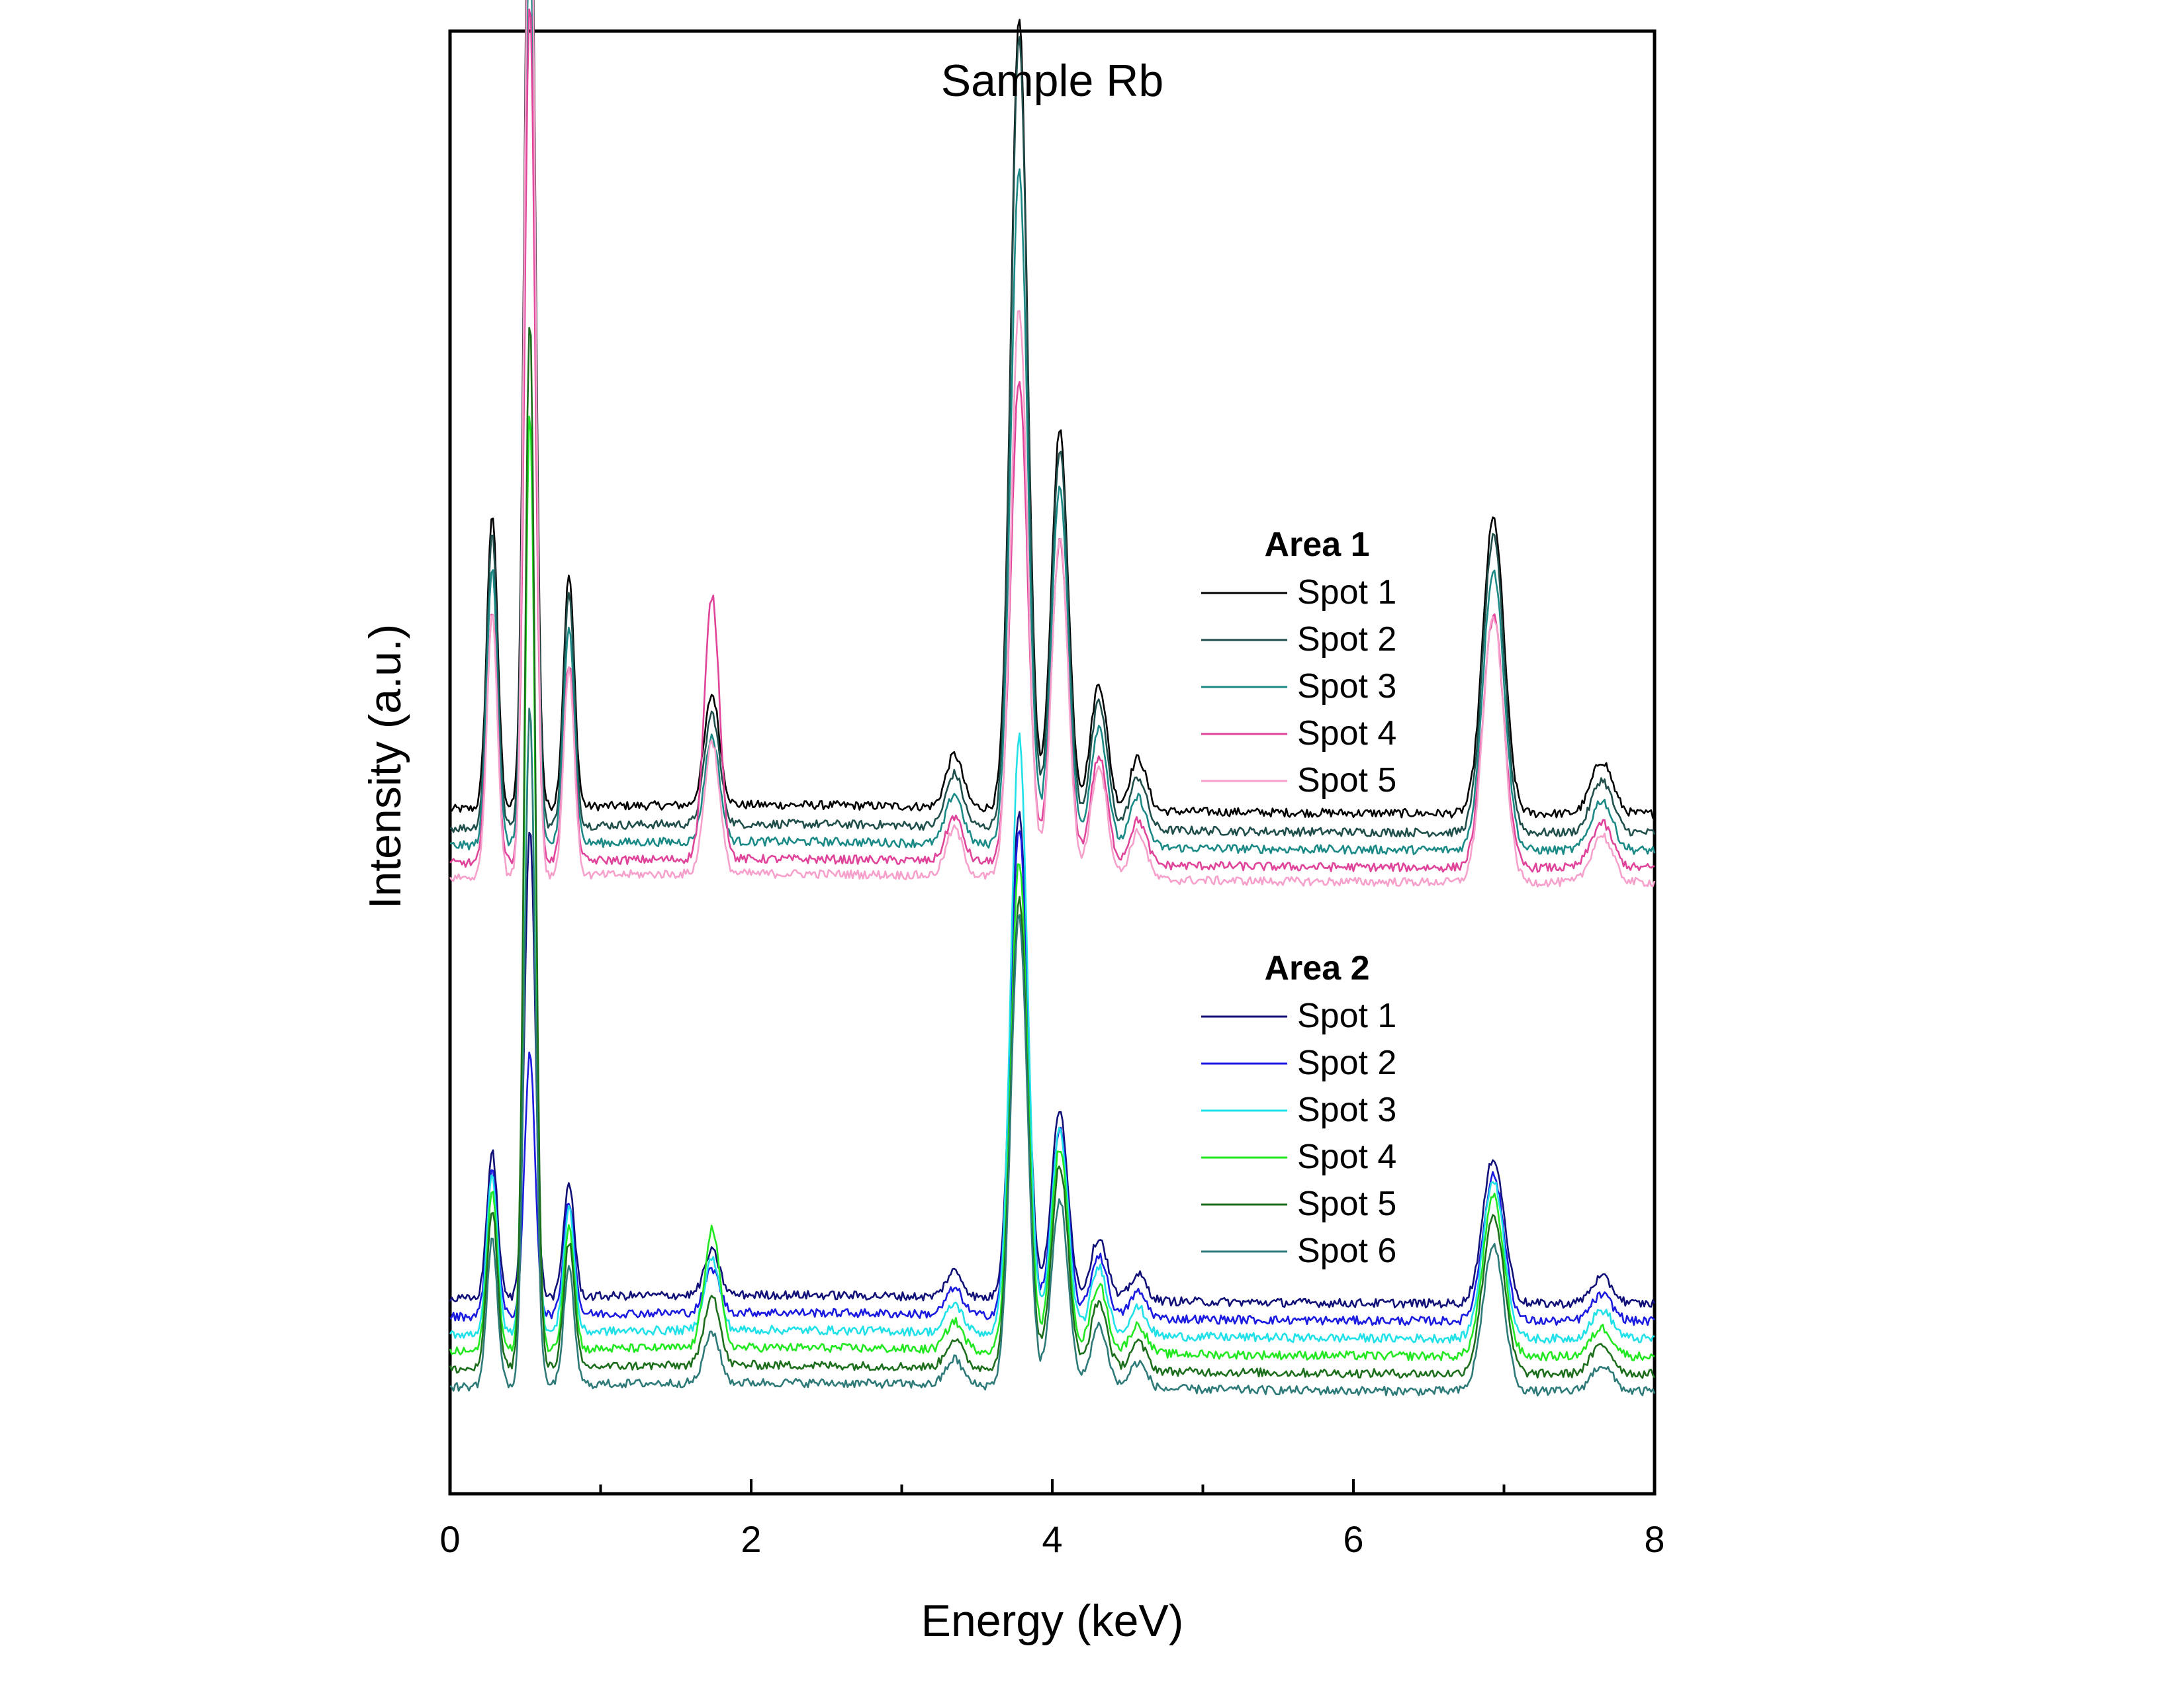 Image resolution: width=2184 pixels, height=1691 pixels. What do you see at coordinates (1353, 1539) in the screenshot?
I see `x-tick-label: 6` at bounding box center [1353, 1539].